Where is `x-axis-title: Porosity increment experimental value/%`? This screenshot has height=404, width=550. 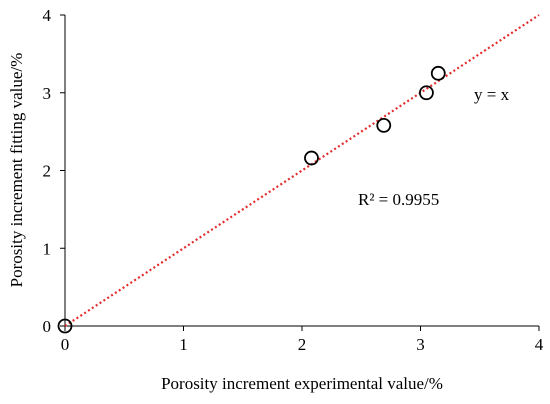
x-axis-title: Porosity increment experimental value/% is located at coordinates (302, 383).